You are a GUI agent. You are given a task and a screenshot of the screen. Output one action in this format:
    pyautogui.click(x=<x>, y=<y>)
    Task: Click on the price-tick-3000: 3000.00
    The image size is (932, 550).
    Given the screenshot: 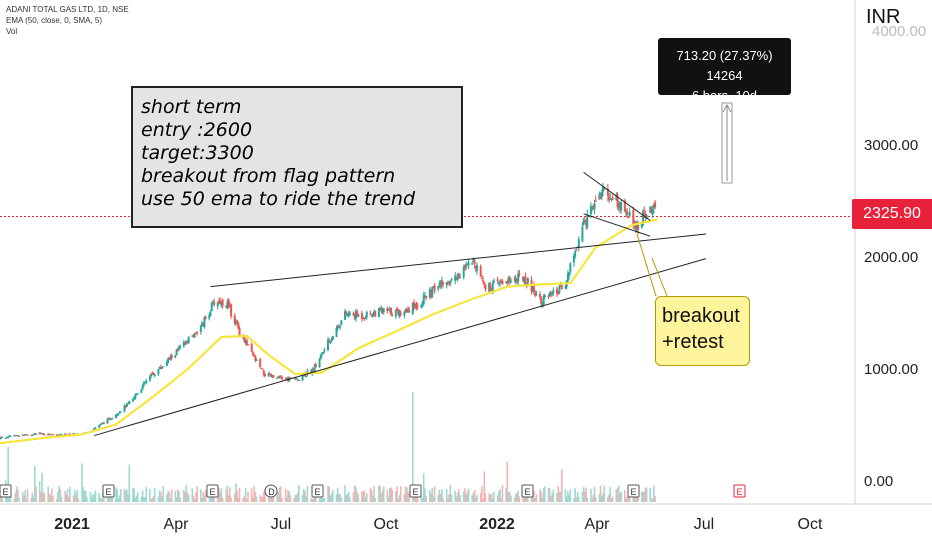 What is the action you would take?
    pyautogui.click(x=891, y=145)
    